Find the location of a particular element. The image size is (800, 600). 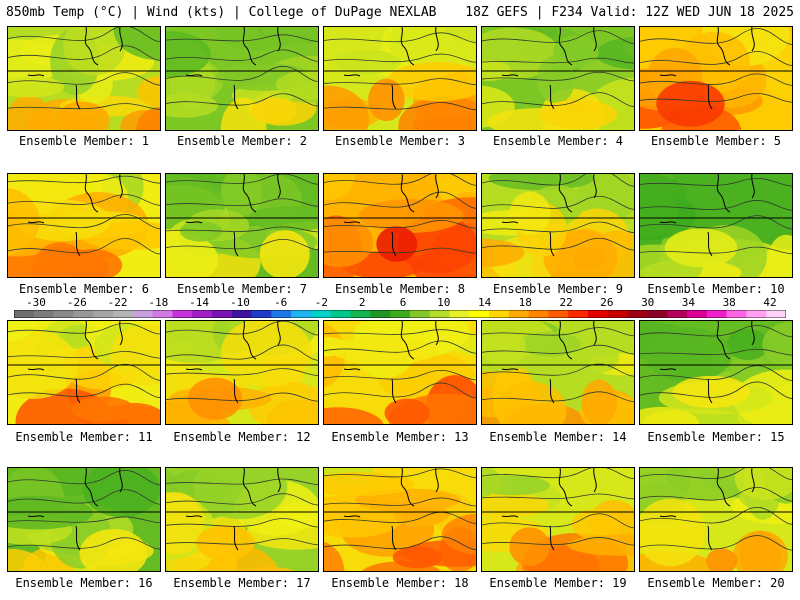

ensemble-member-label: Ensemble Member: 18 is located at coordinates (400, 583).